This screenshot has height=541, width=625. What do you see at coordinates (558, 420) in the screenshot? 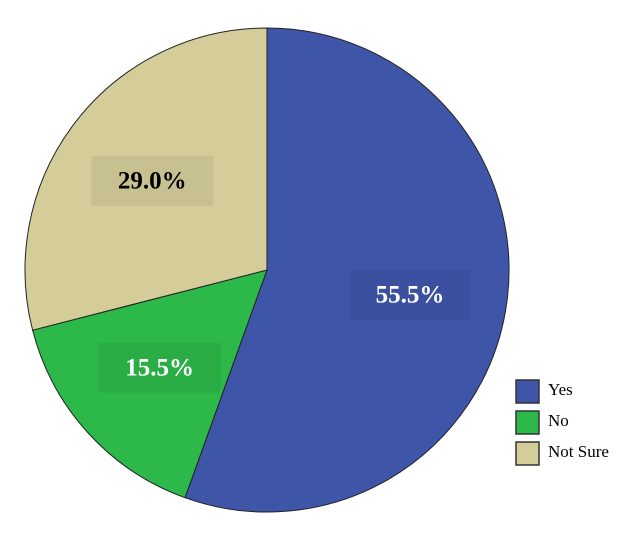
I see `legend-label: No` at bounding box center [558, 420].